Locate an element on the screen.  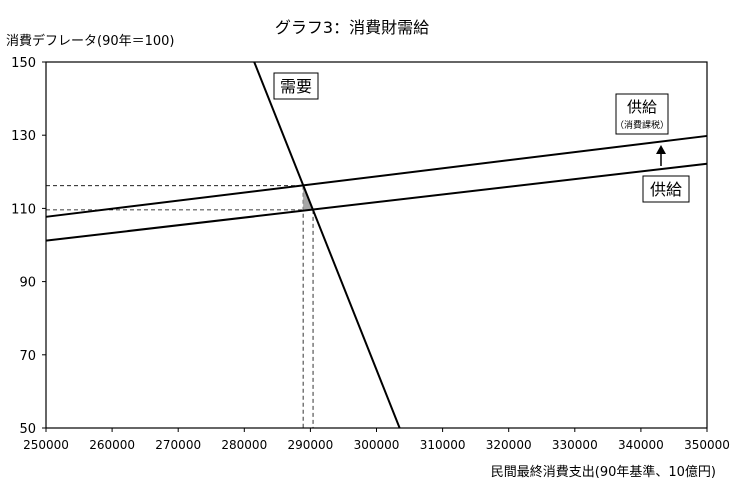
y-tick-label: 130 is located at coordinates (23, 136).